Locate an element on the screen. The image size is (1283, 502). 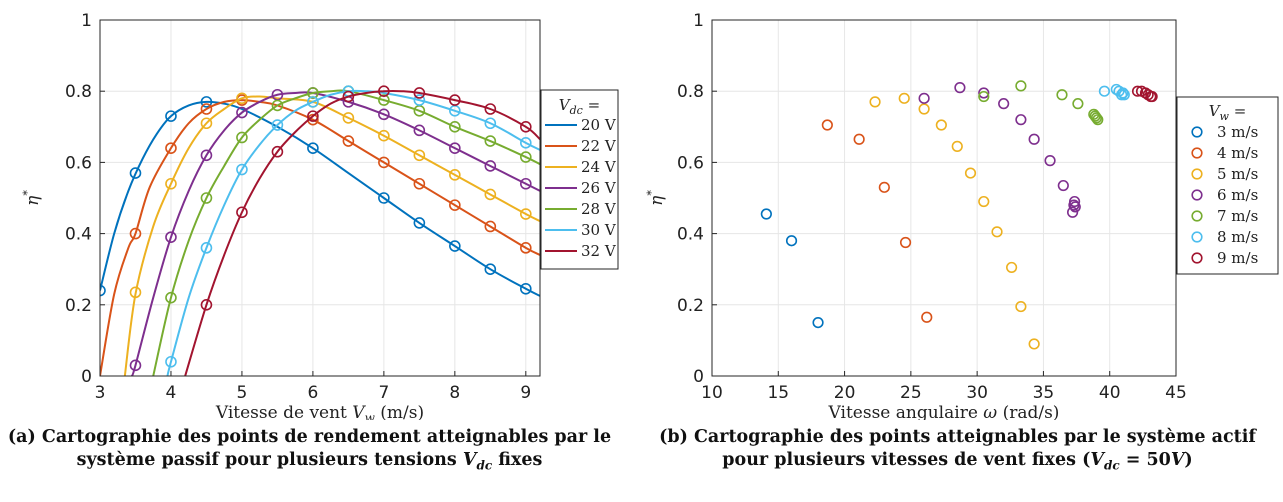
legend-title-a: Vdc = is located at coordinates (579, 106).